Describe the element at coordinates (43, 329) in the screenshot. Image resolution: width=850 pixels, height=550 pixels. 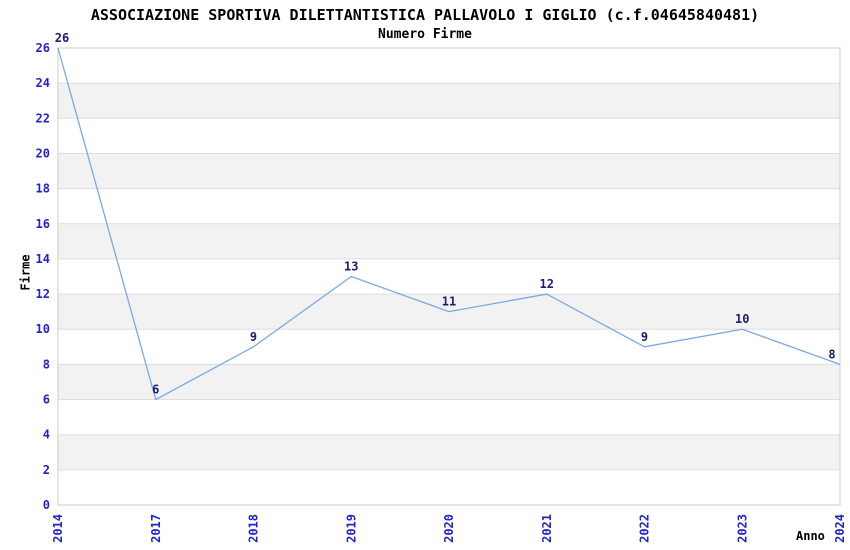
I see `y-tick-label: 10` at that location.